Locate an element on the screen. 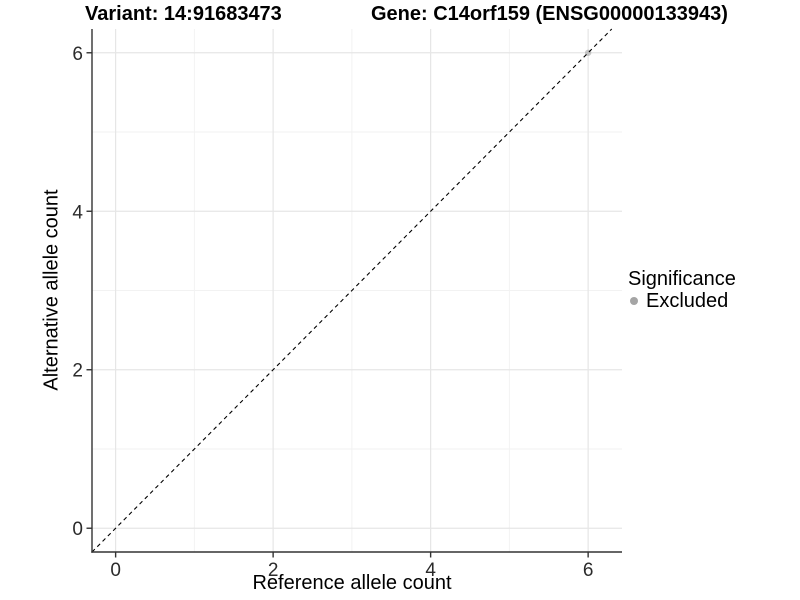  legend: Significance Excluded is located at coordinates (682, 290).